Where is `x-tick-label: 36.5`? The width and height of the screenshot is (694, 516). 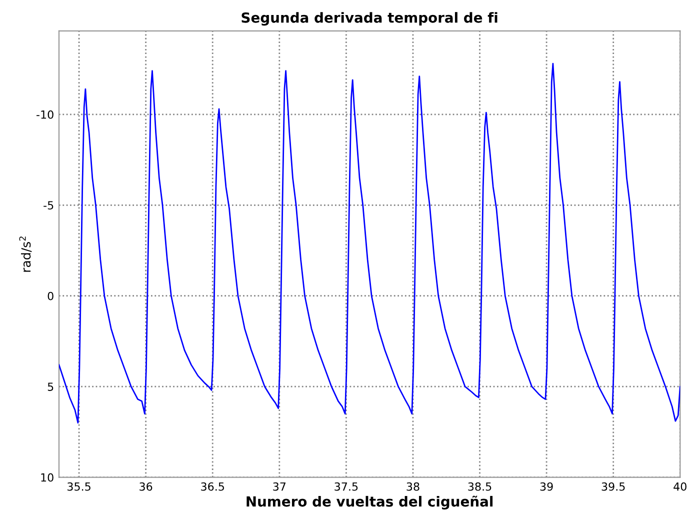 x-tick-label: 36.5 is located at coordinates (212, 486).